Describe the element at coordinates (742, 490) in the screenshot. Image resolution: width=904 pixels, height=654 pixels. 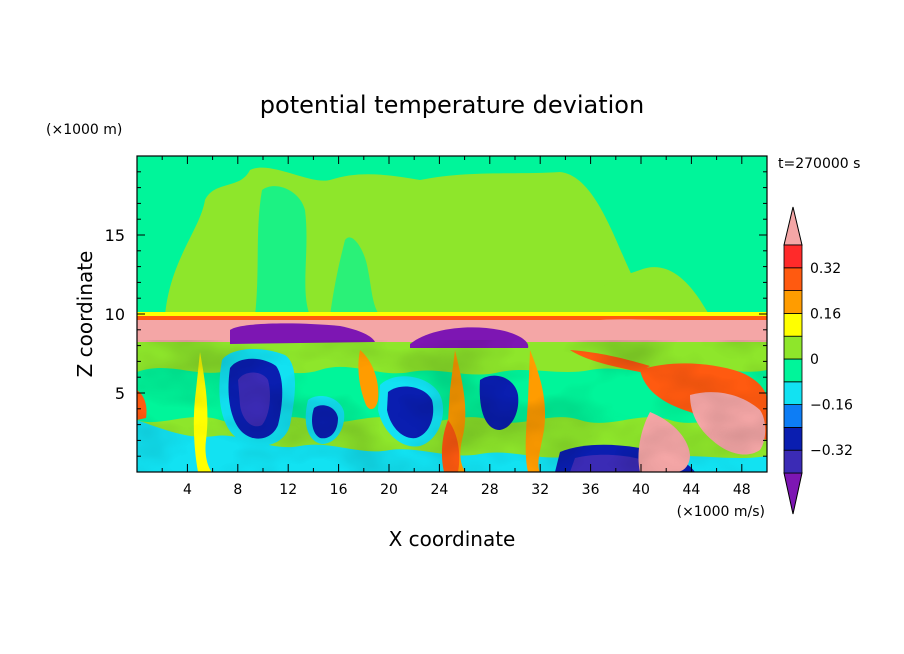
I see `x-tick-label: 48` at that location.